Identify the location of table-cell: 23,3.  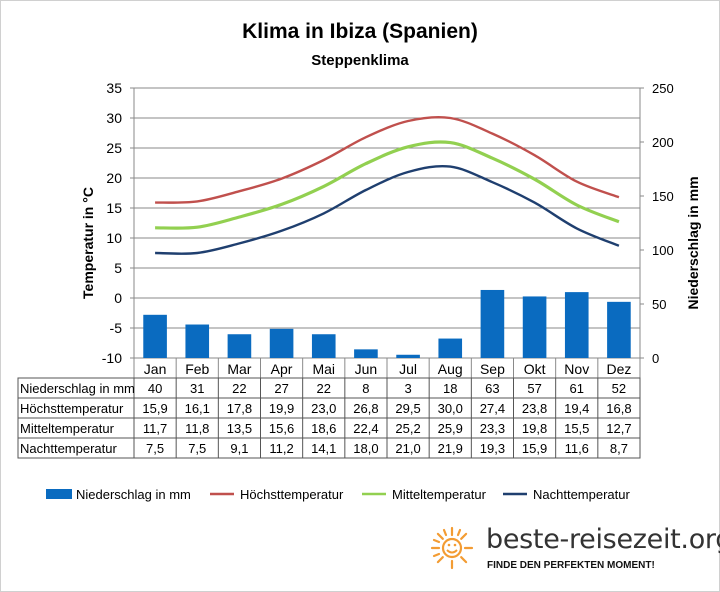
(492, 428).